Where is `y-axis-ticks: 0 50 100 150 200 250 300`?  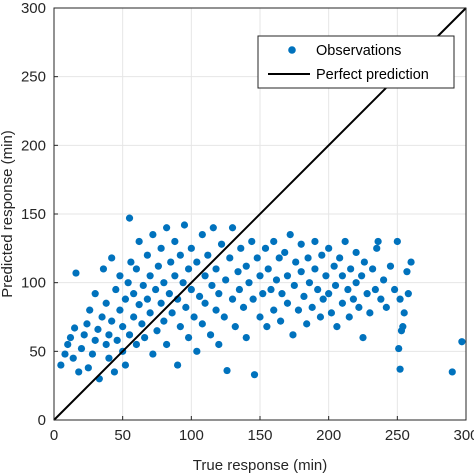 y-axis-ticks: 0 50 100 150 200 250 300 is located at coordinates (39, 214).